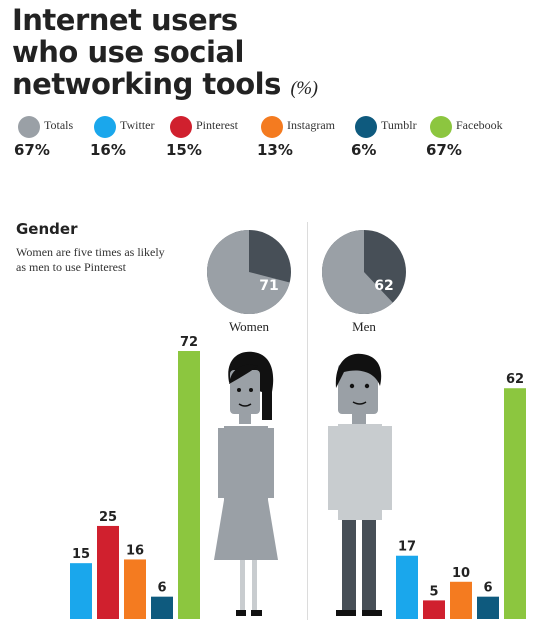  Describe the element at coordinates (189, 485) in the screenshot. I see `bar-women-facebook` at that location.